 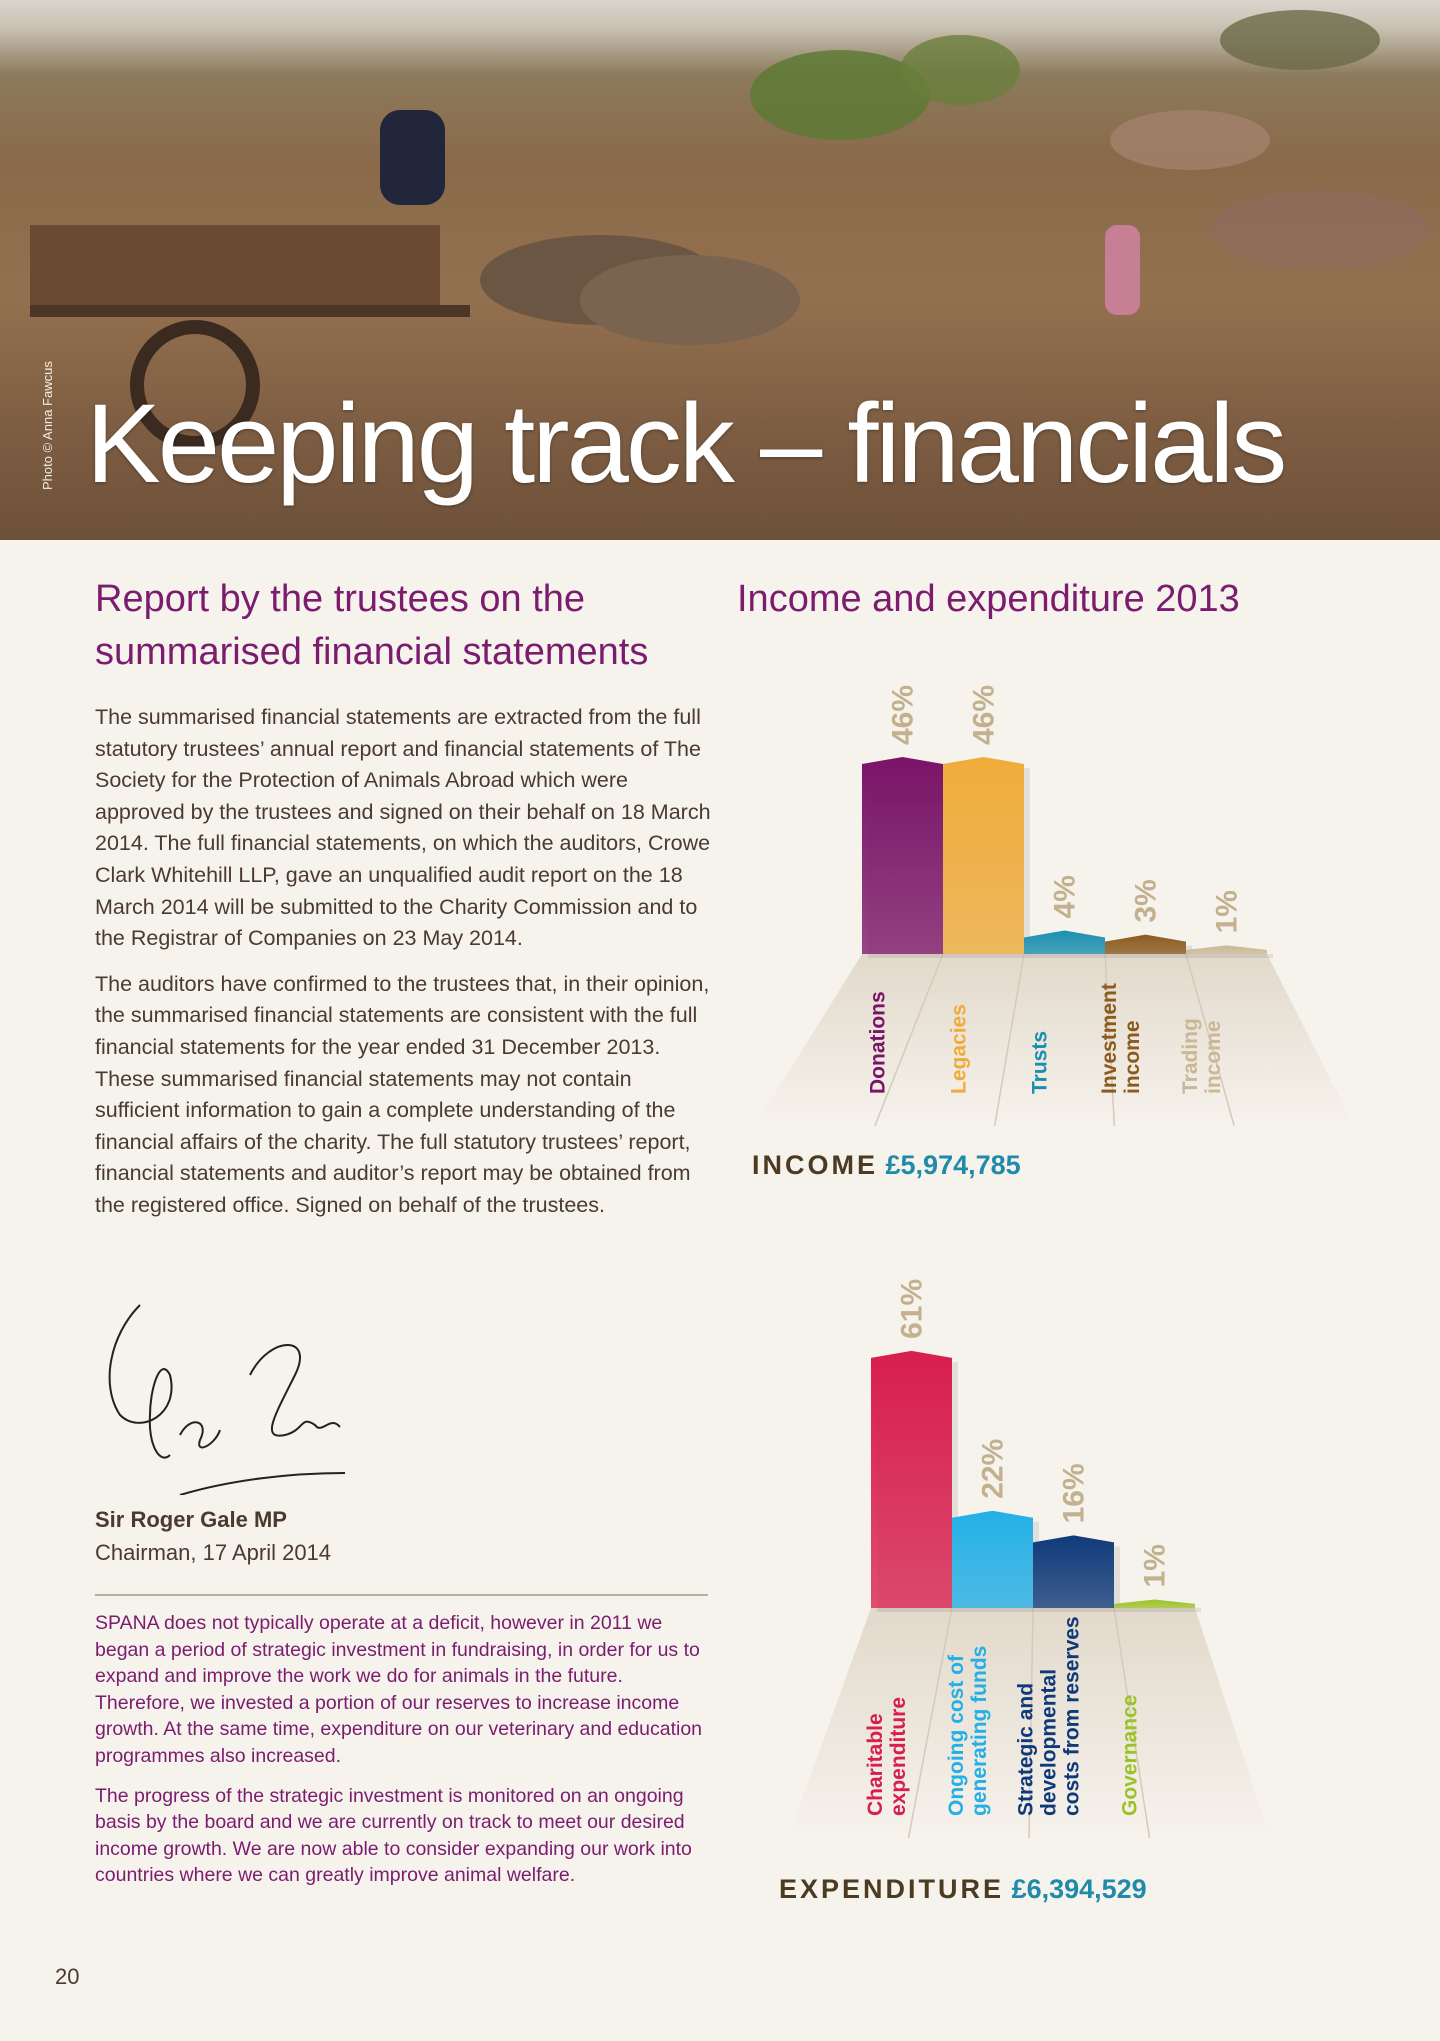 I want to click on value-label: 4%, so click(x=1065, y=896).